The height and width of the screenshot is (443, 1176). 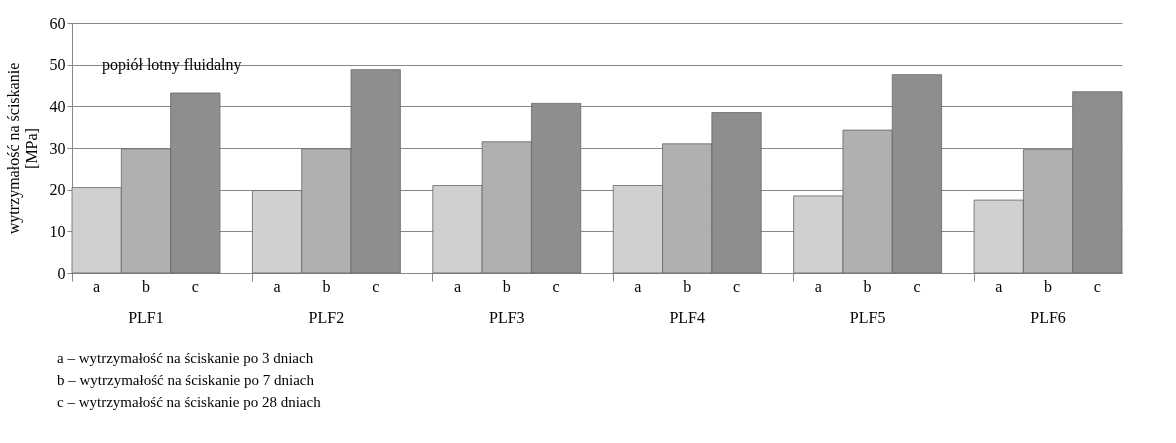 I want to click on y-tick-label: 40, so click(x=57, y=106).